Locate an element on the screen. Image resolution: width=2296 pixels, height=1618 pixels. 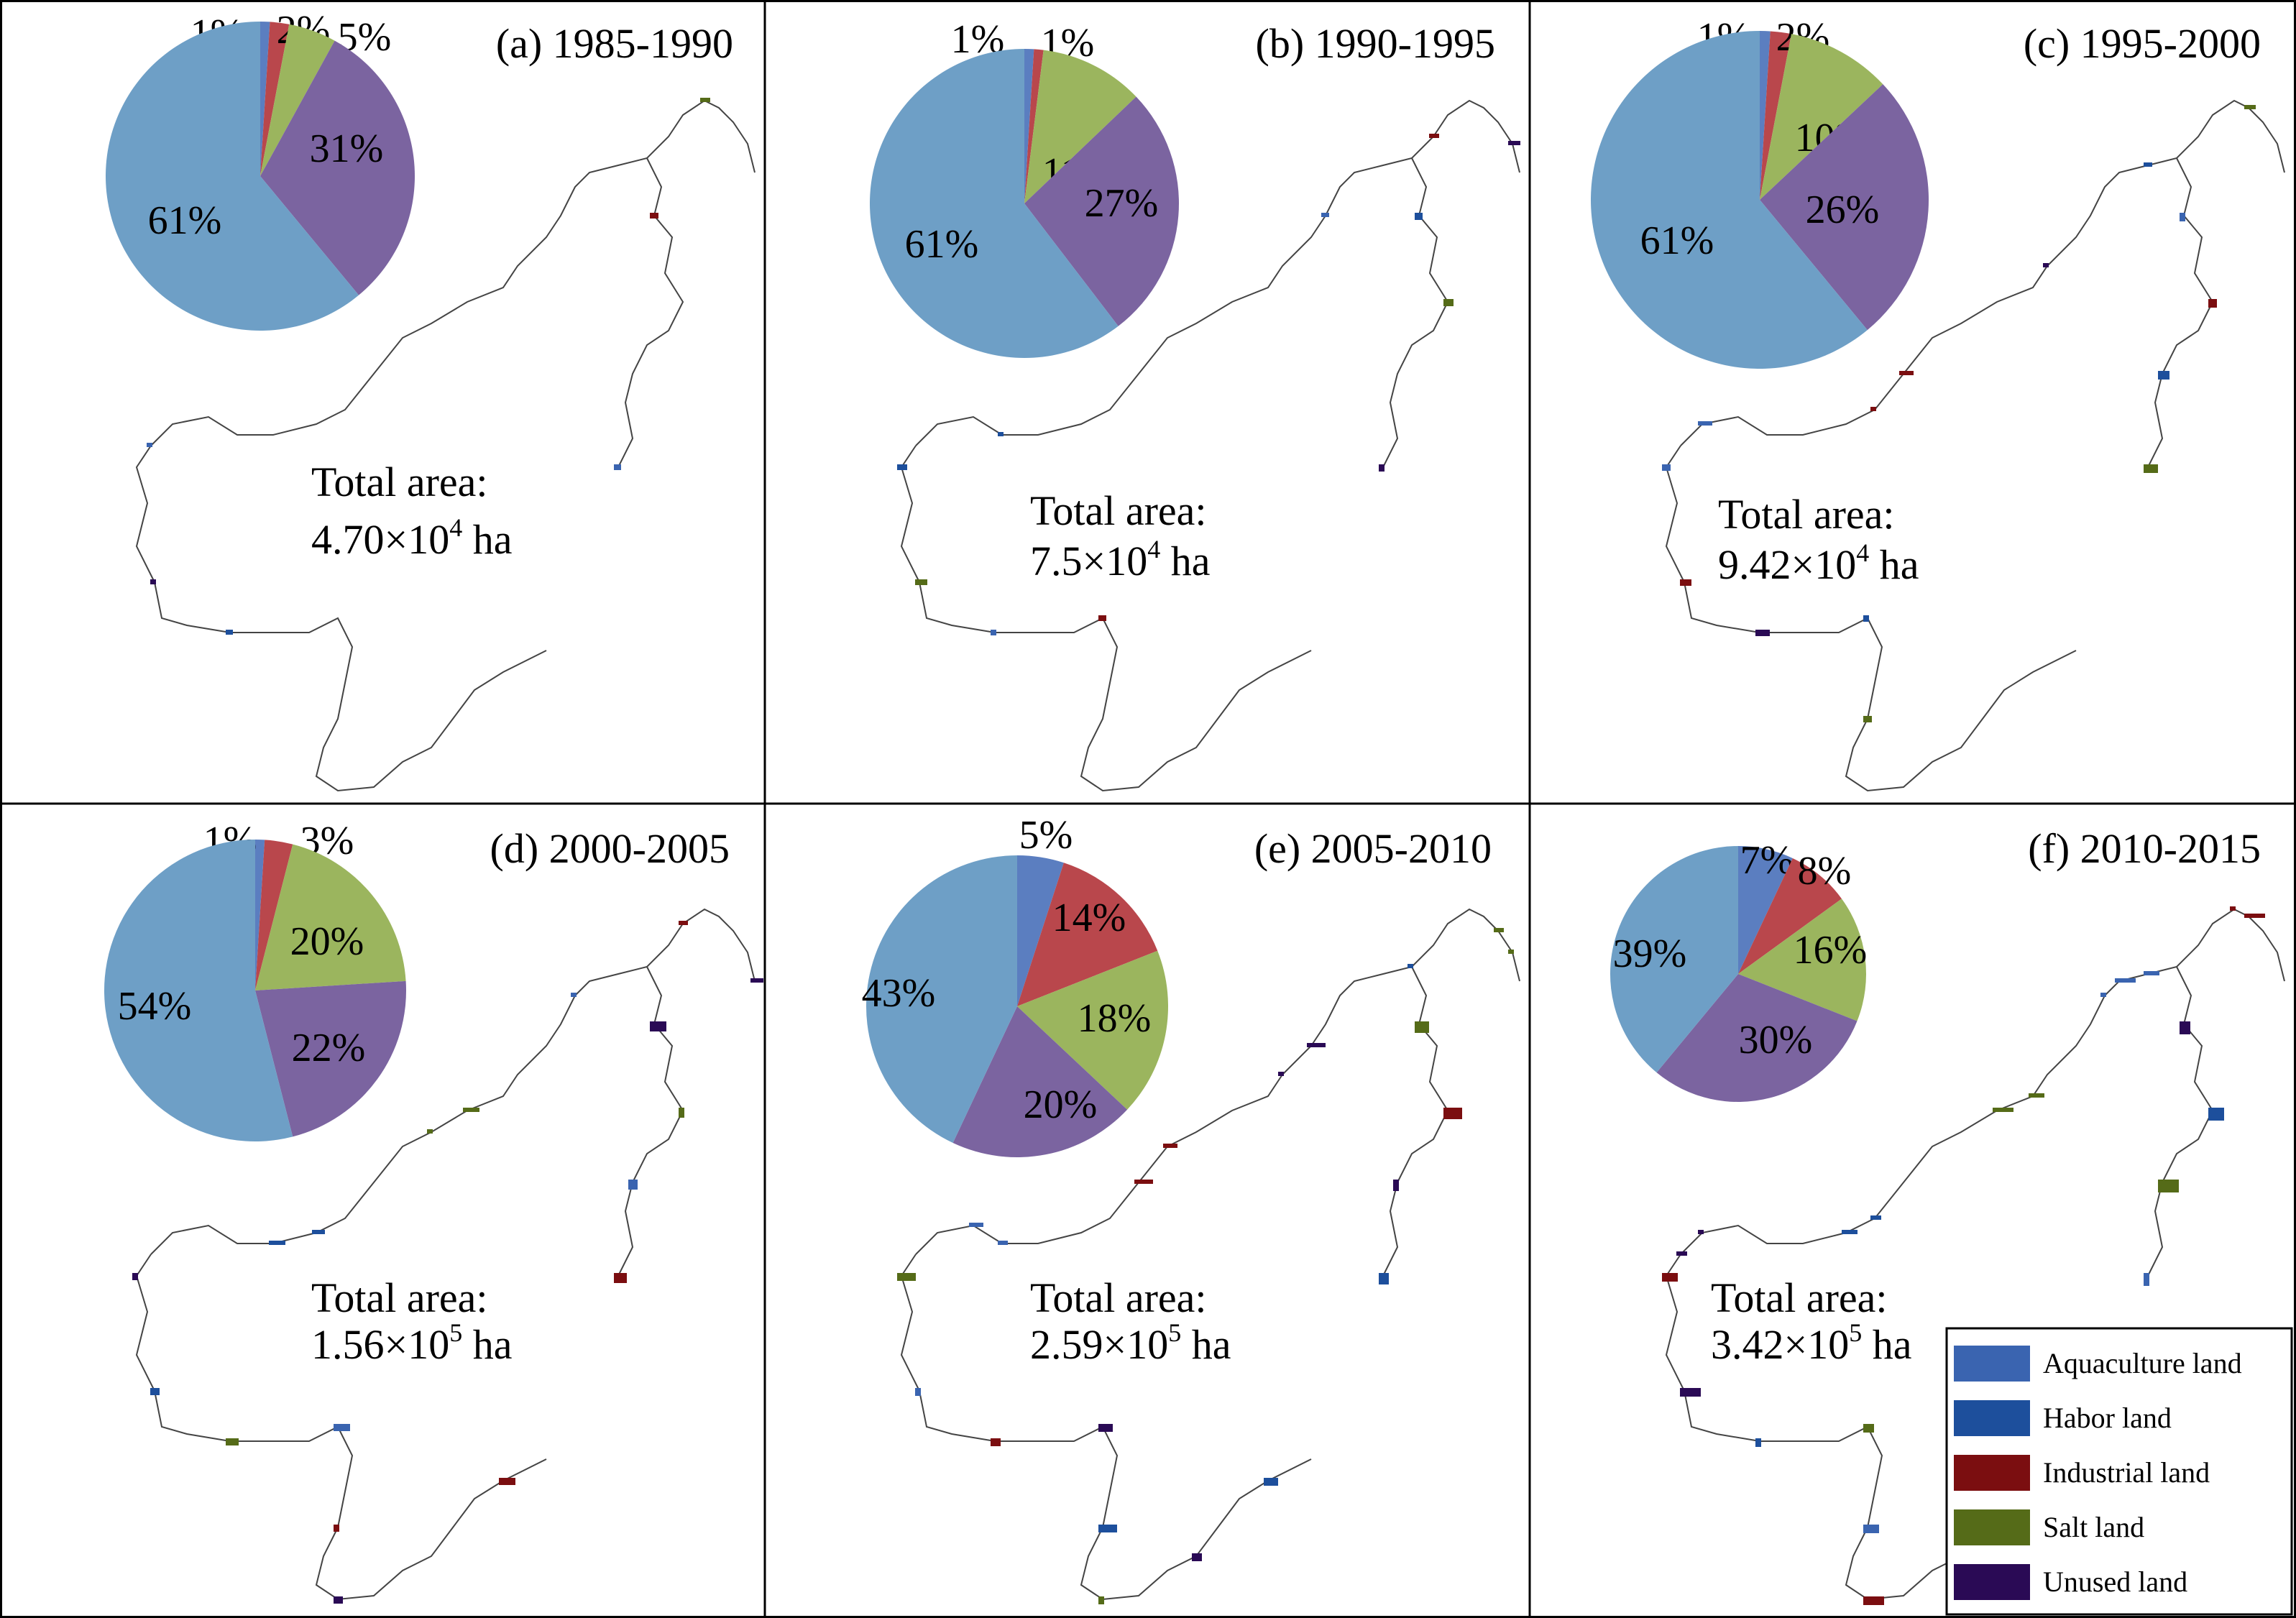
pie-slice-label: 27% is located at coordinates (1122, 203).